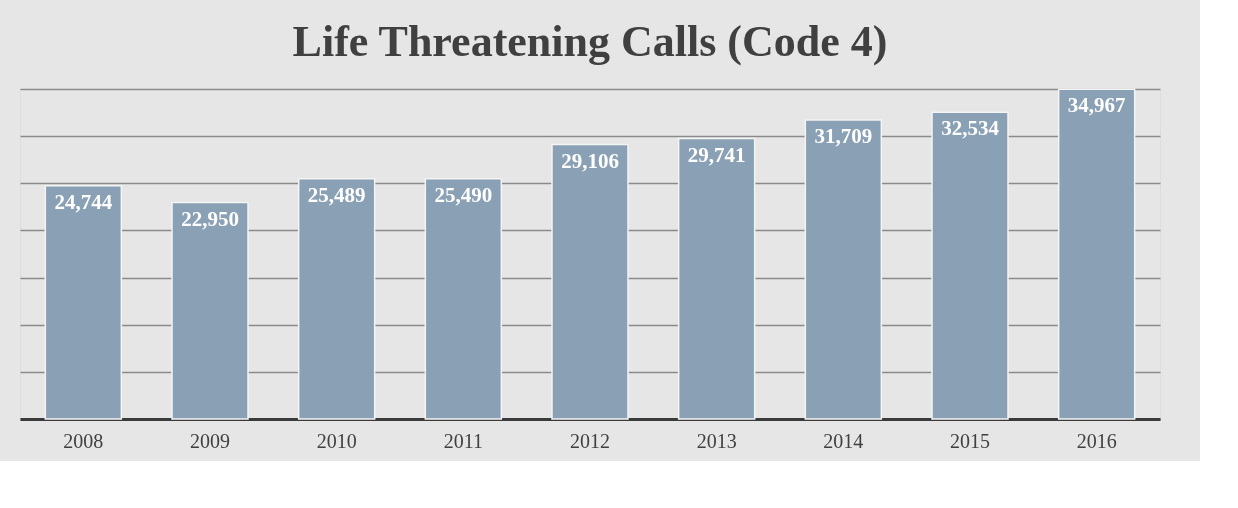  Describe the element at coordinates (590, 41) in the screenshot. I see `chart-title: Life Threatening Calls (Code 4)` at that location.